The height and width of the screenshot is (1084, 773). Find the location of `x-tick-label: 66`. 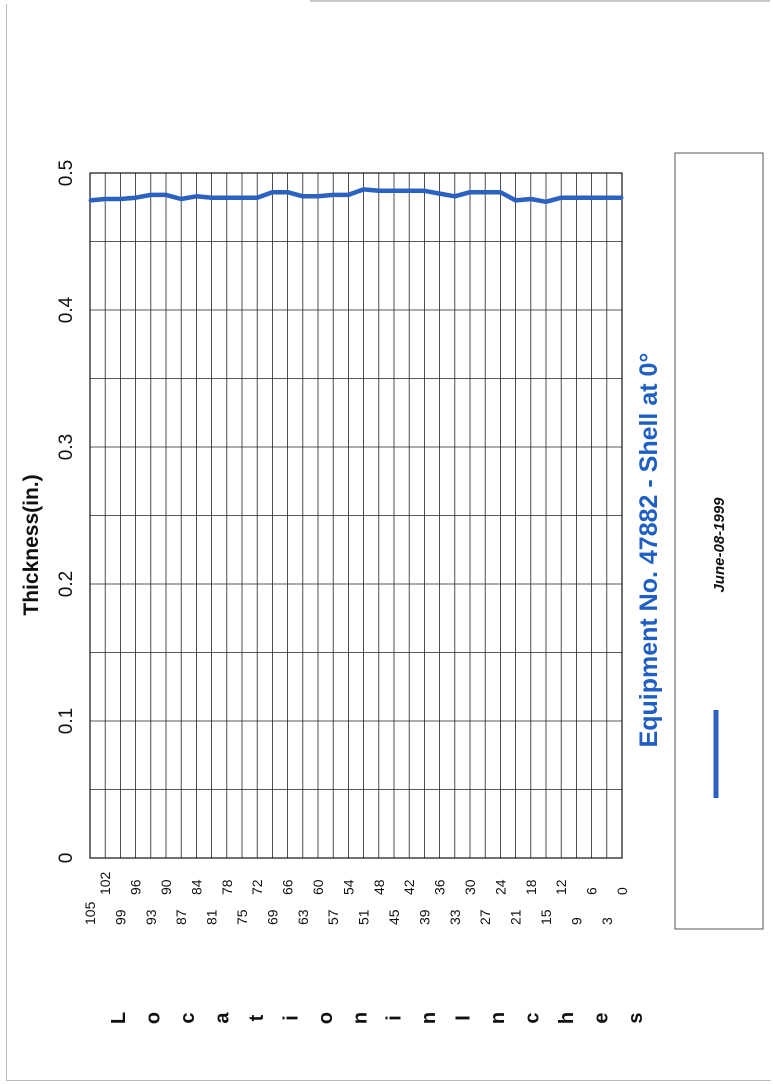

x-tick-label: 66 is located at coordinates (288, 887).